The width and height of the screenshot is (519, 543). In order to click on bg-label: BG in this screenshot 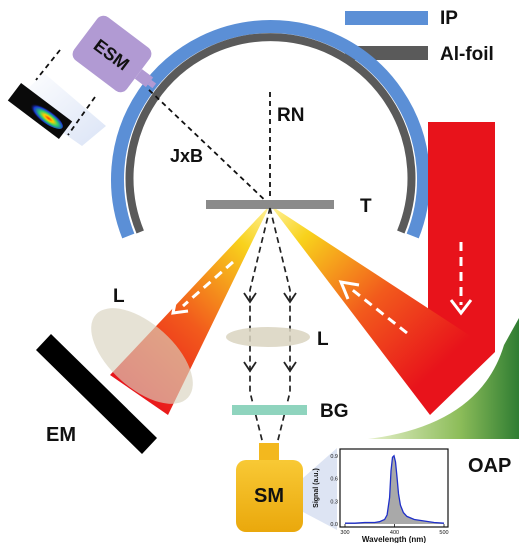, I will do `click(334, 411)`.